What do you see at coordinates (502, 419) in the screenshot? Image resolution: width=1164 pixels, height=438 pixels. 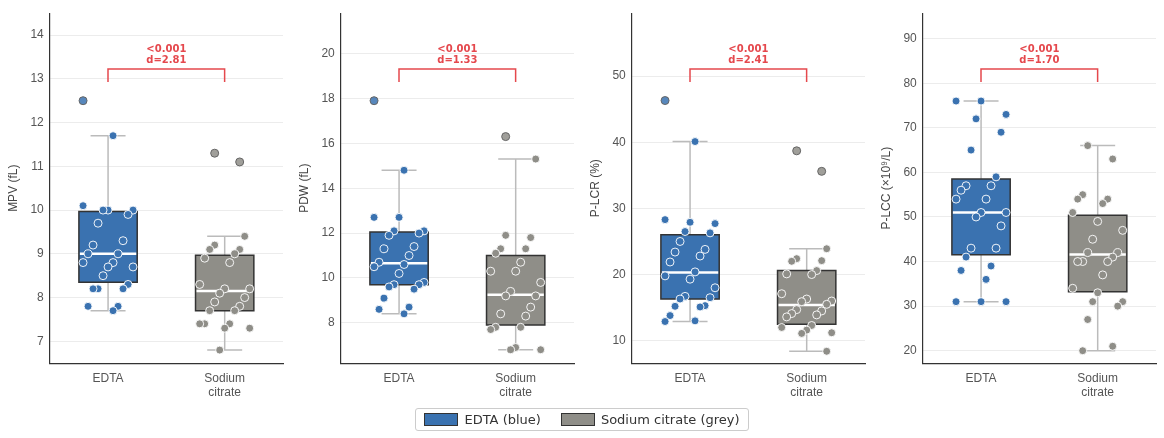 I see `legend-label: EDTA (blue)` at bounding box center [502, 419].